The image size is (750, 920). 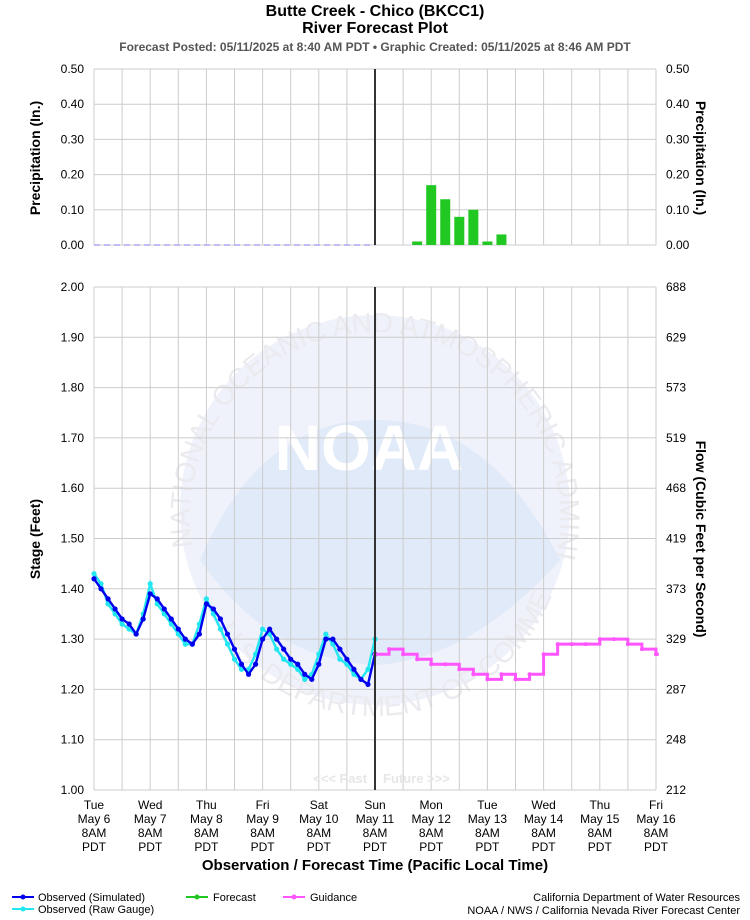 What do you see at coordinates (73, 639) in the screenshot?
I see `stage-ytick: 1.30` at bounding box center [73, 639].